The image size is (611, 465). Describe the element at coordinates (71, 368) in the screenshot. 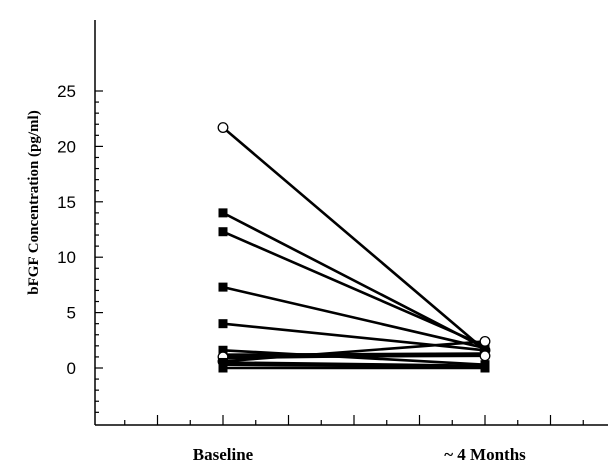

I see `y-tick-label: 0` at that location.